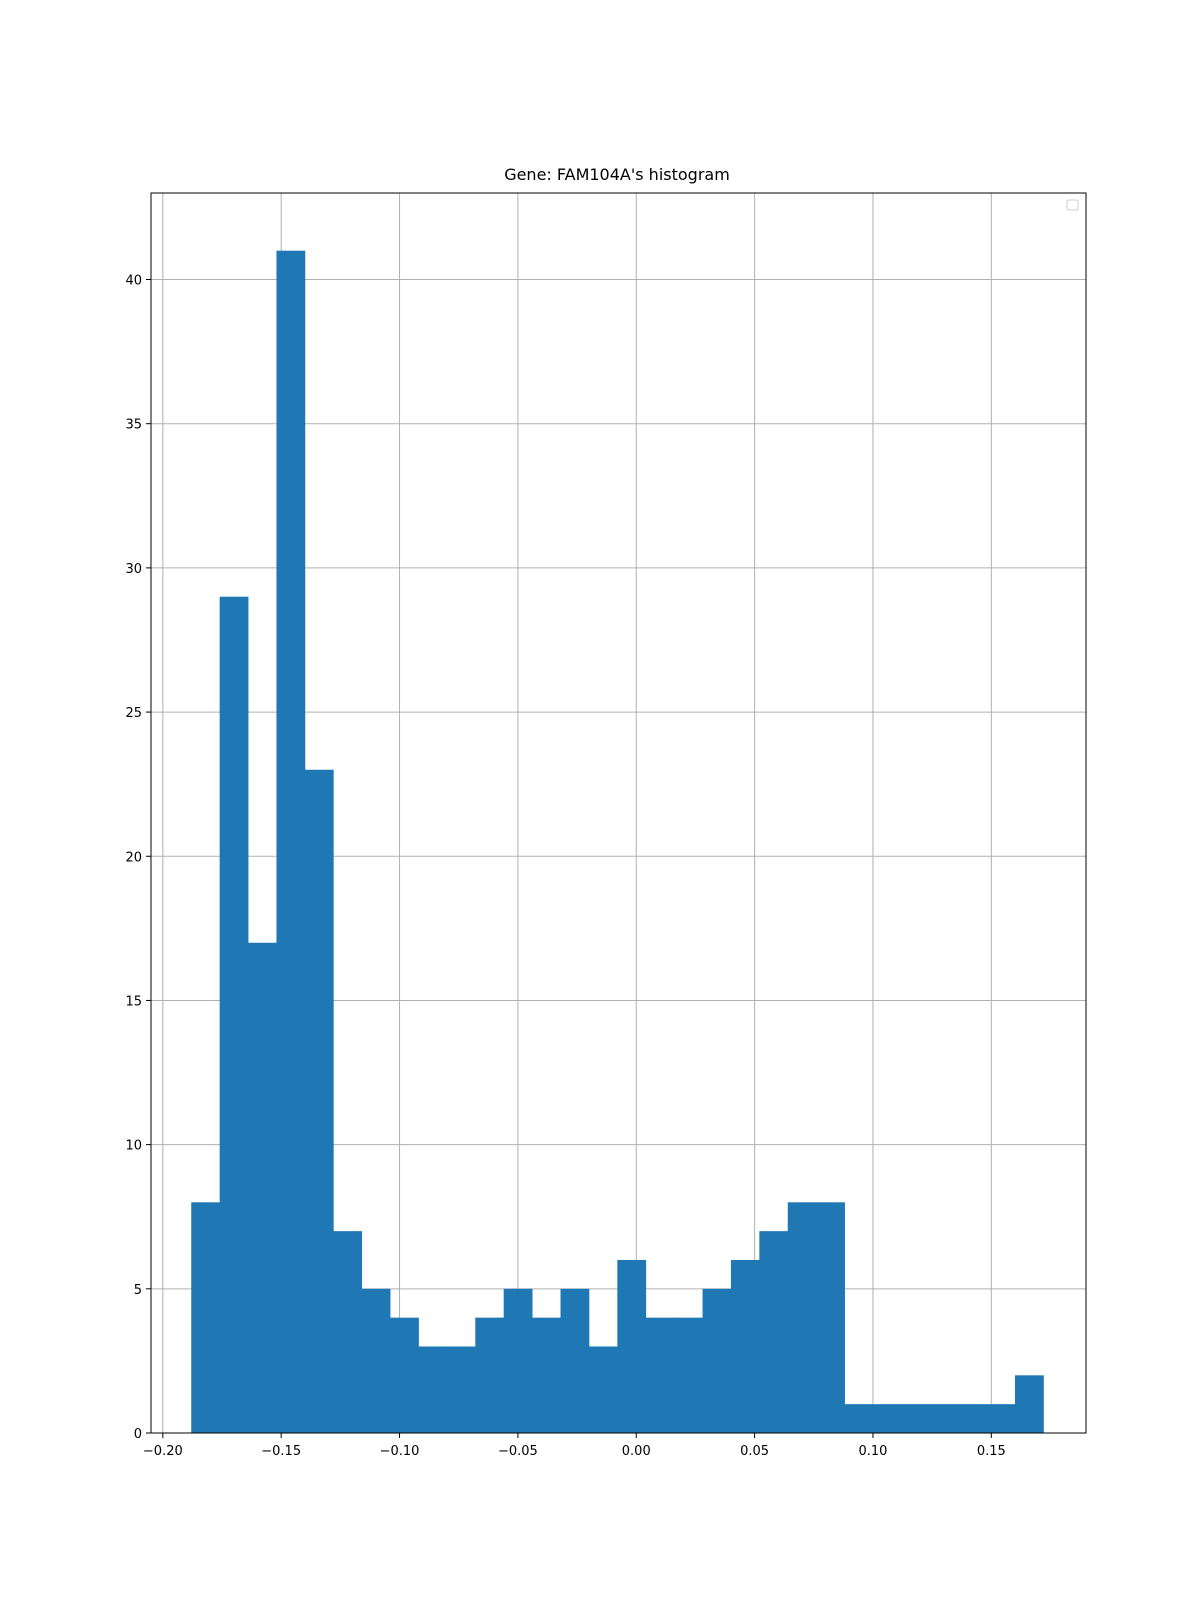 Image resolution: width=1200 pixels, height=1600 pixels. I want to click on x-tick-label: −0.15, so click(281, 1451).